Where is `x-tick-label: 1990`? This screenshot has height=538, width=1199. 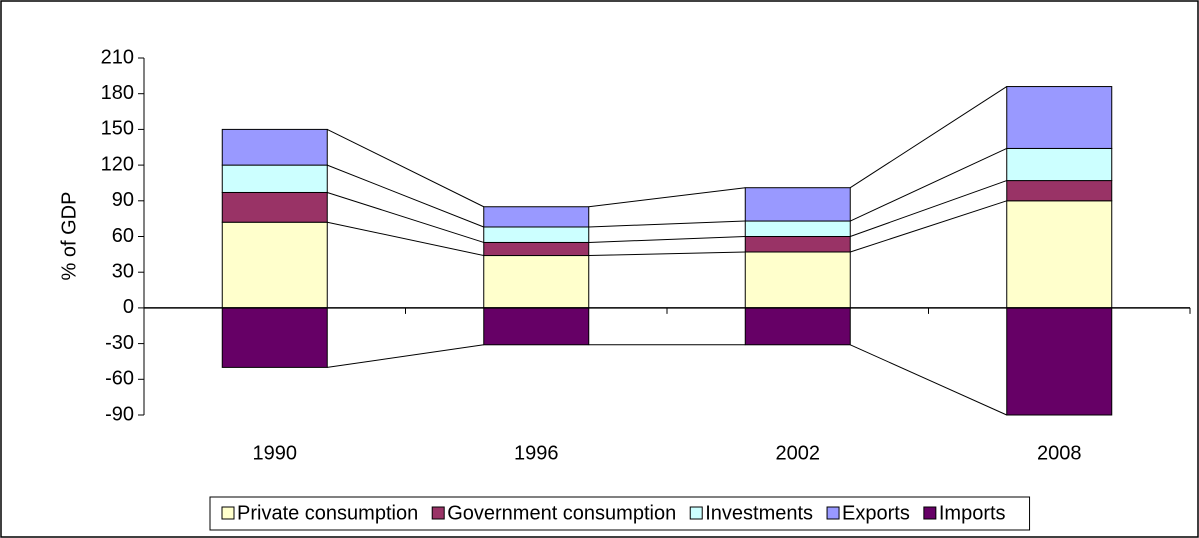
x-tick-label: 1990 is located at coordinates (275, 453).